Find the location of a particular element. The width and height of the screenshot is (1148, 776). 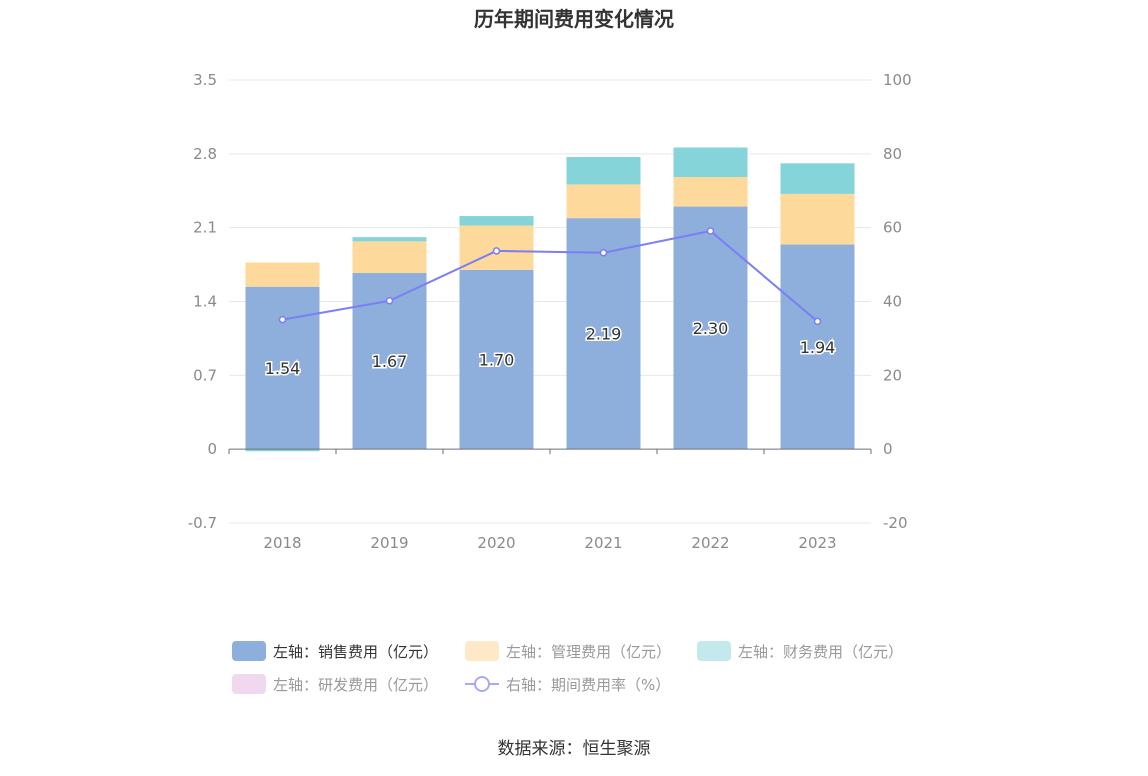

bar-series2-2023 is located at coordinates (817, 178).